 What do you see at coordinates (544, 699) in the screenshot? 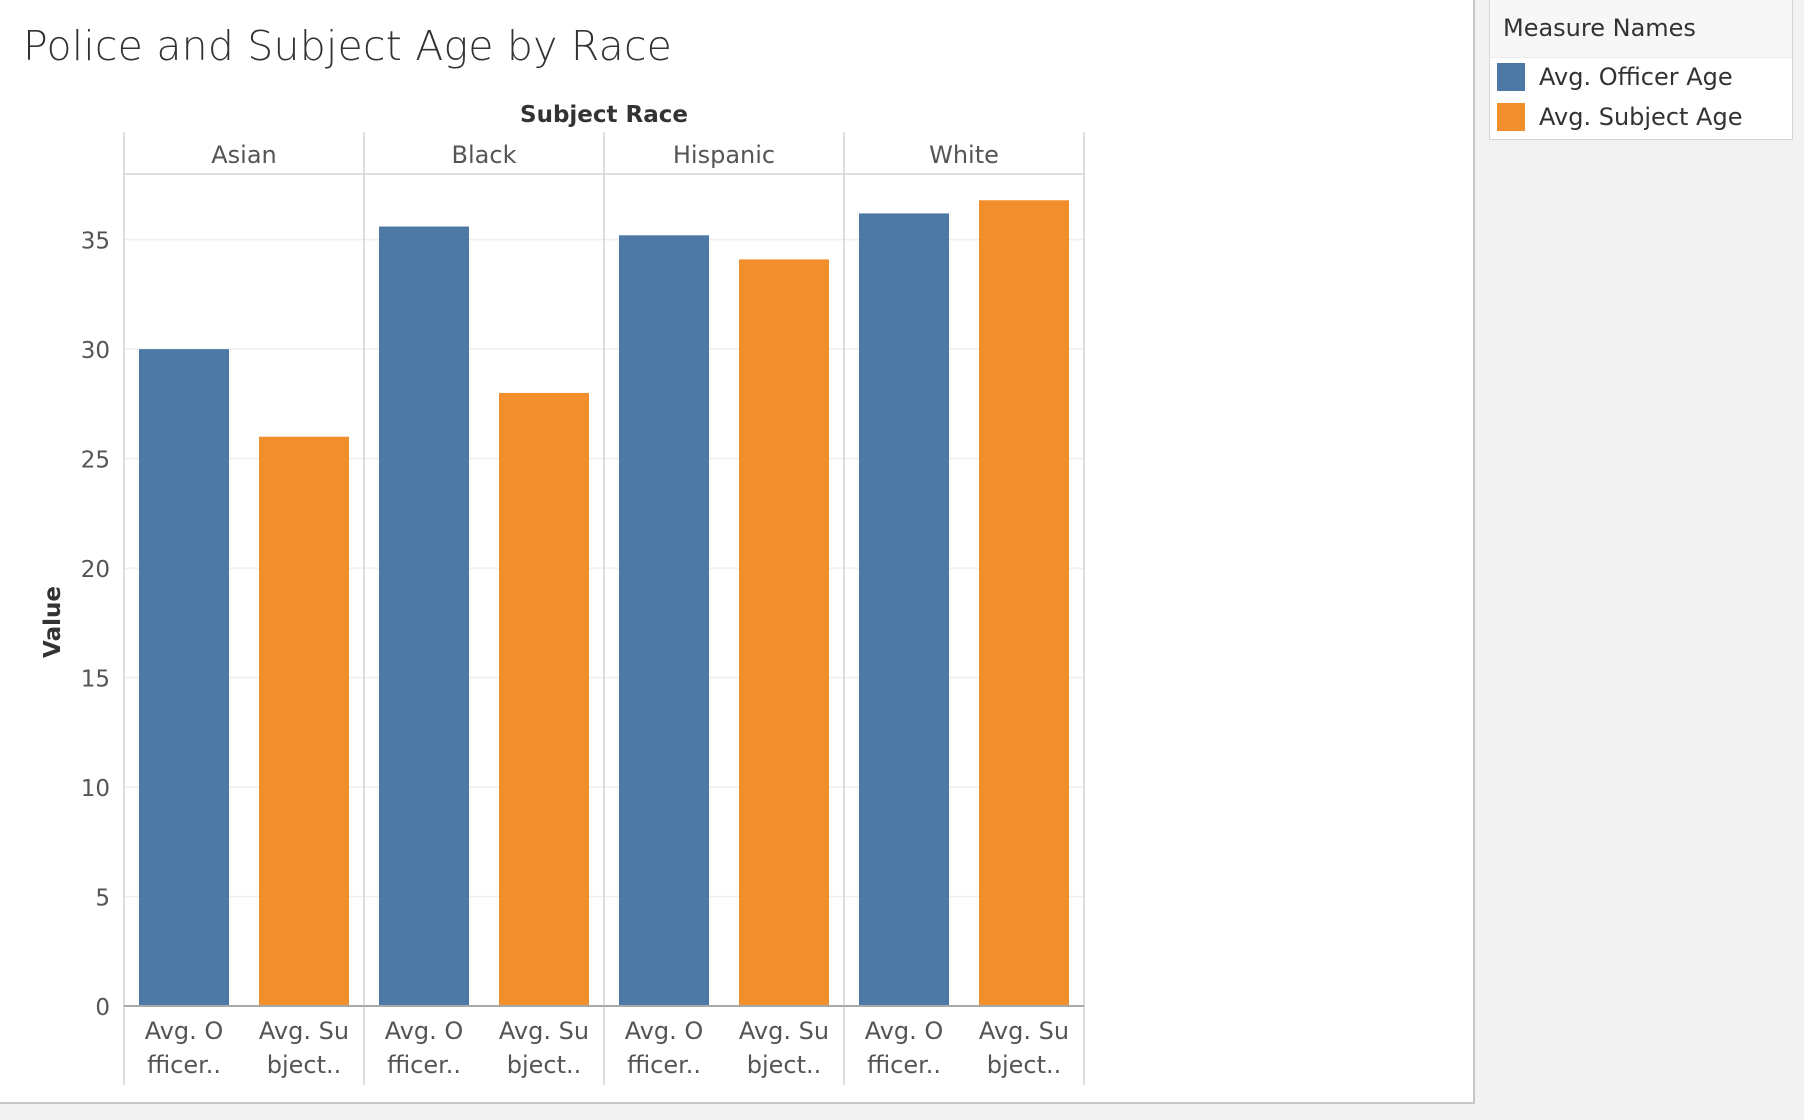
I see `bar-black-subject` at bounding box center [544, 699].